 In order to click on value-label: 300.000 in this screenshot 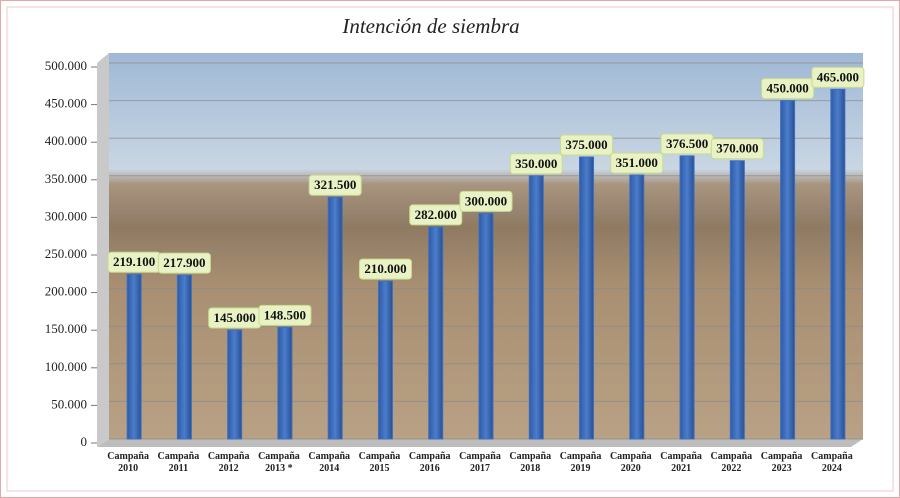, I will do `click(486, 200)`.